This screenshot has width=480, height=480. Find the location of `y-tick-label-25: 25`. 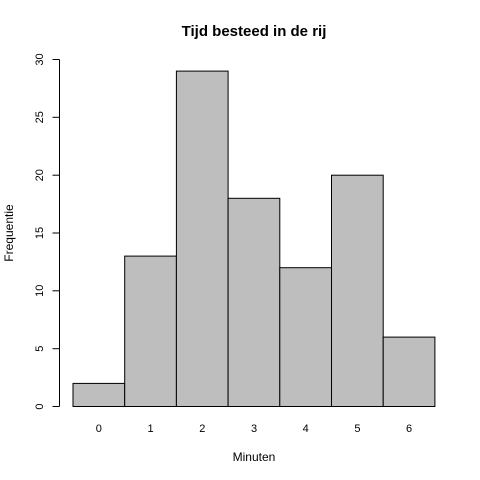

y-tick-label-25: 25 is located at coordinates (40, 117).